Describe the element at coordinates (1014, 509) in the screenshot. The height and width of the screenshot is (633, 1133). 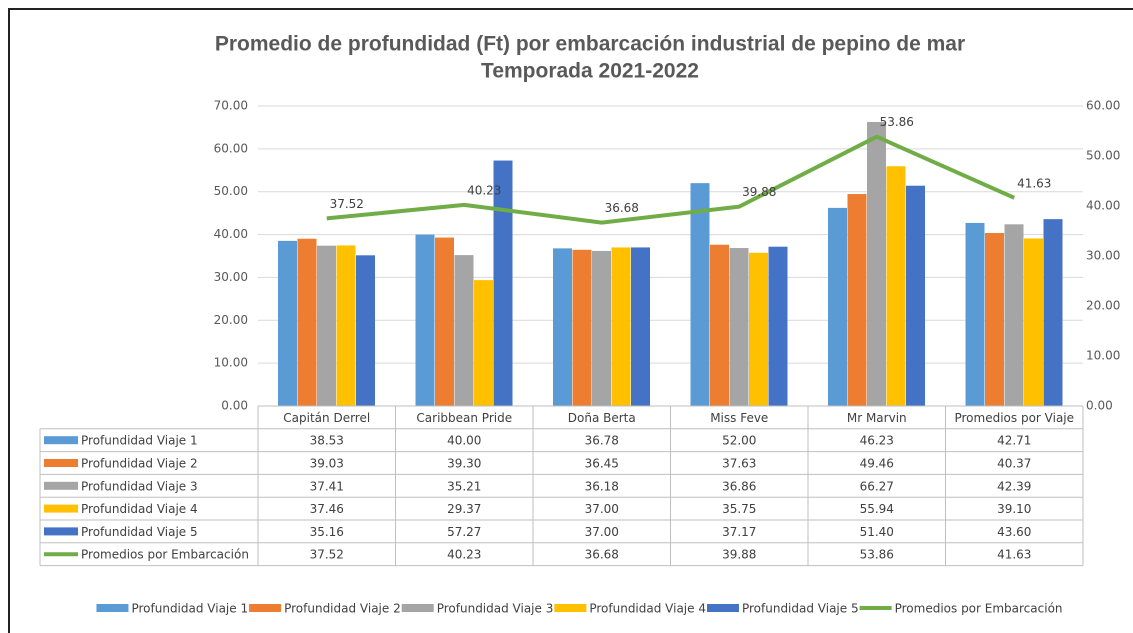
I see `table-cell: 39.10` at that location.